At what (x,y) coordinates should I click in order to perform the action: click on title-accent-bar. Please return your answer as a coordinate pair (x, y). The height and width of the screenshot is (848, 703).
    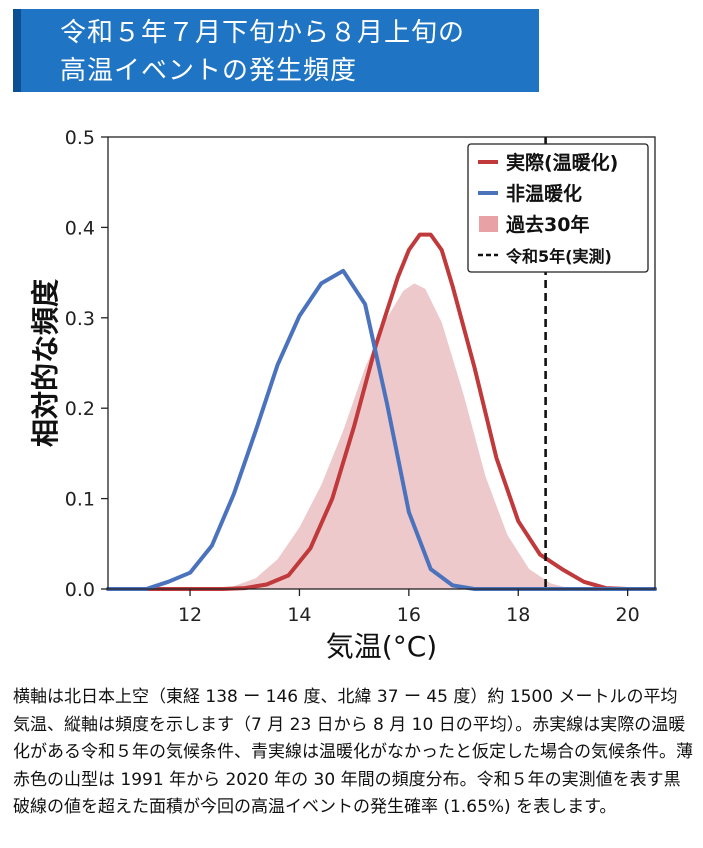
    Looking at the image, I should click on (17, 50).